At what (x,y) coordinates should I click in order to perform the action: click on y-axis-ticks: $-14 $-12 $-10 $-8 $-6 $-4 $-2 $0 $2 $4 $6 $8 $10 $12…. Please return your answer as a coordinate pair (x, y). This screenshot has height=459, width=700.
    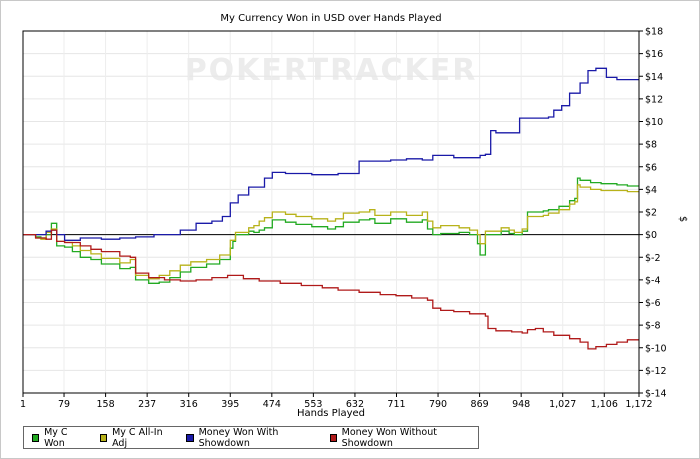
    Looking at the image, I should click on (653, 213).